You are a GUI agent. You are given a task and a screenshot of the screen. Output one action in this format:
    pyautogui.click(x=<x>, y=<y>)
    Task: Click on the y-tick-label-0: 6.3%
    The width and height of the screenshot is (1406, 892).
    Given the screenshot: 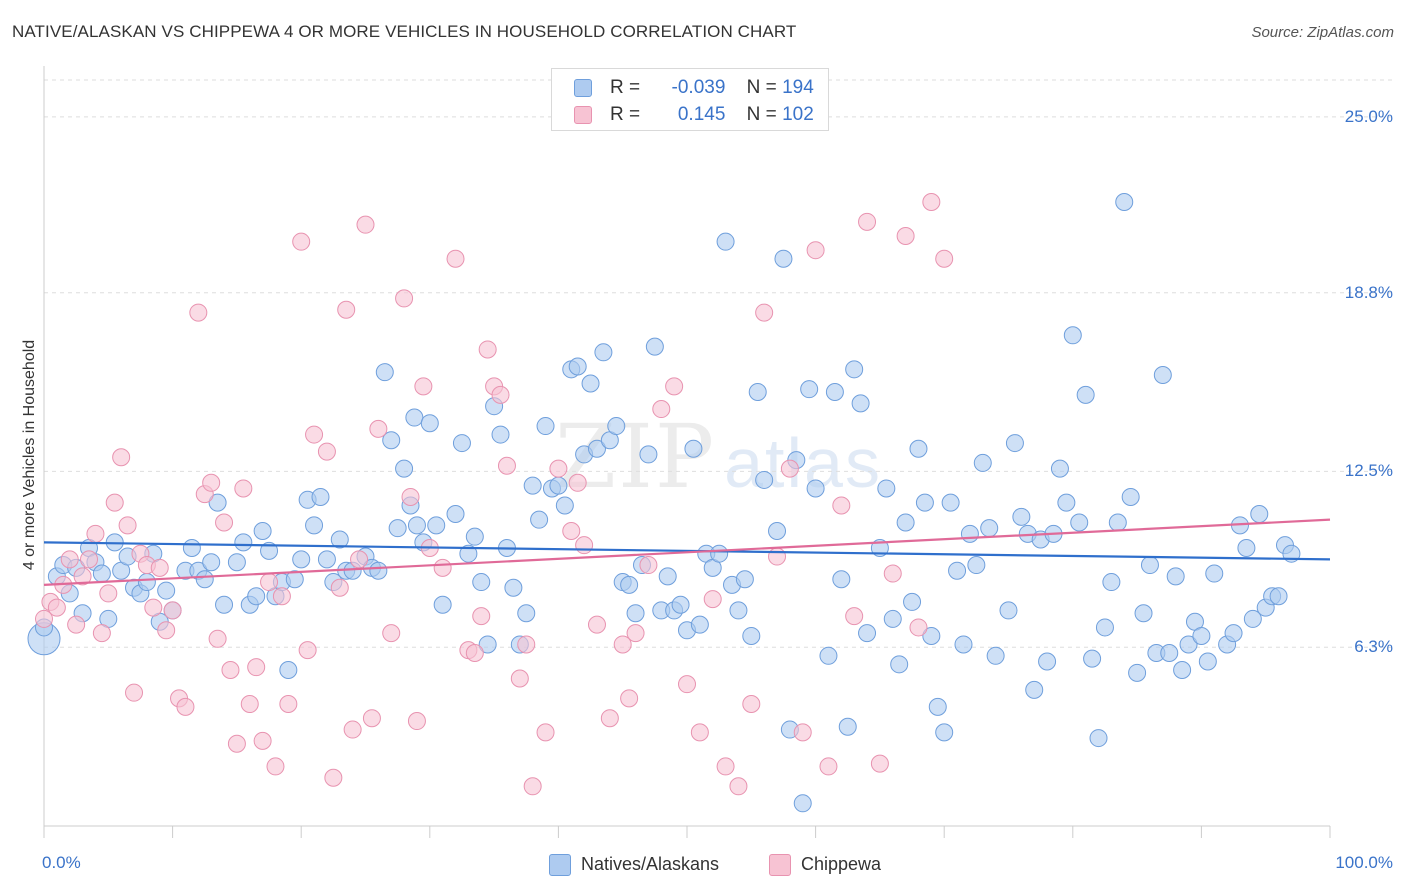 What is the action you would take?
    pyautogui.click(x=1373, y=647)
    